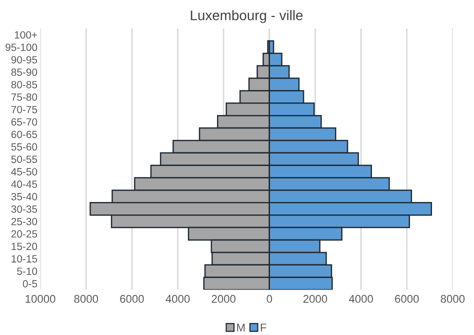 The height and width of the screenshot is (335, 474). Describe the element at coordinates (263, 328) in the screenshot. I see `legend-label: F` at that location.